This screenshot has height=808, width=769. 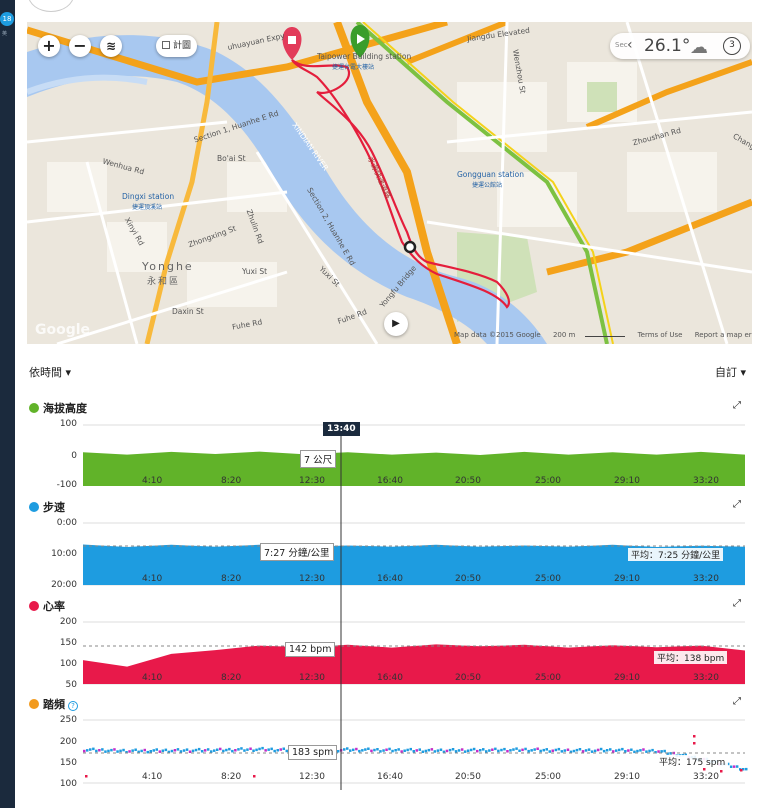 What do you see at coordinates (71, 685) in the screenshot?
I see `heart-ytick: 50` at bounding box center [71, 685].